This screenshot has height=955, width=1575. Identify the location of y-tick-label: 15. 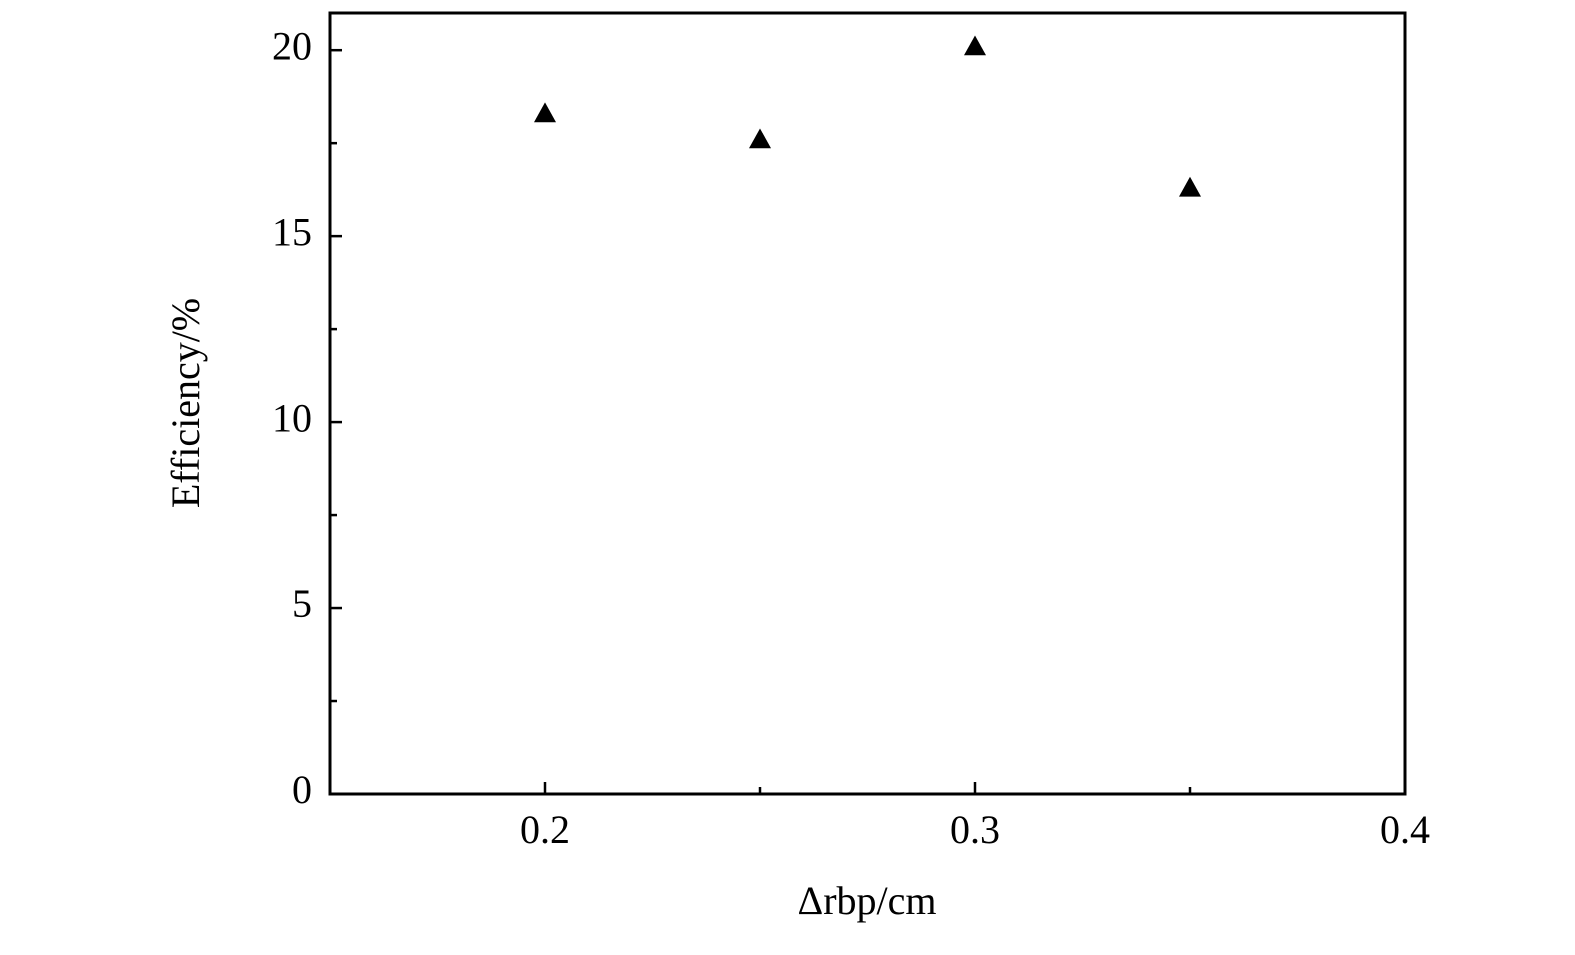
(292, 231).